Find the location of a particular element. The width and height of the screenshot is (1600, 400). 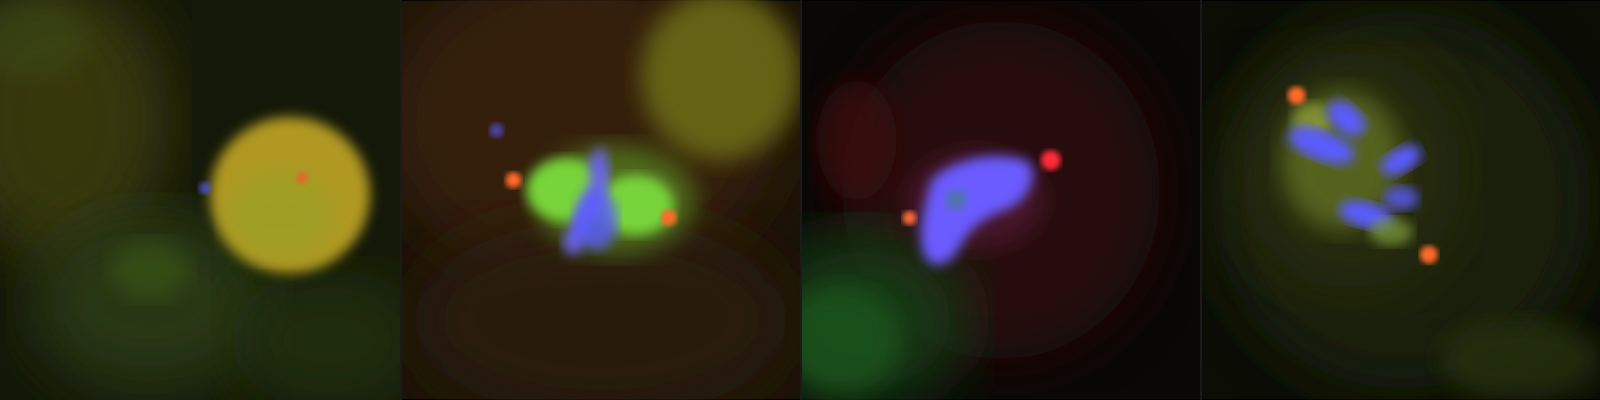

centrosome-bright is located at coordinates (1050, 160).